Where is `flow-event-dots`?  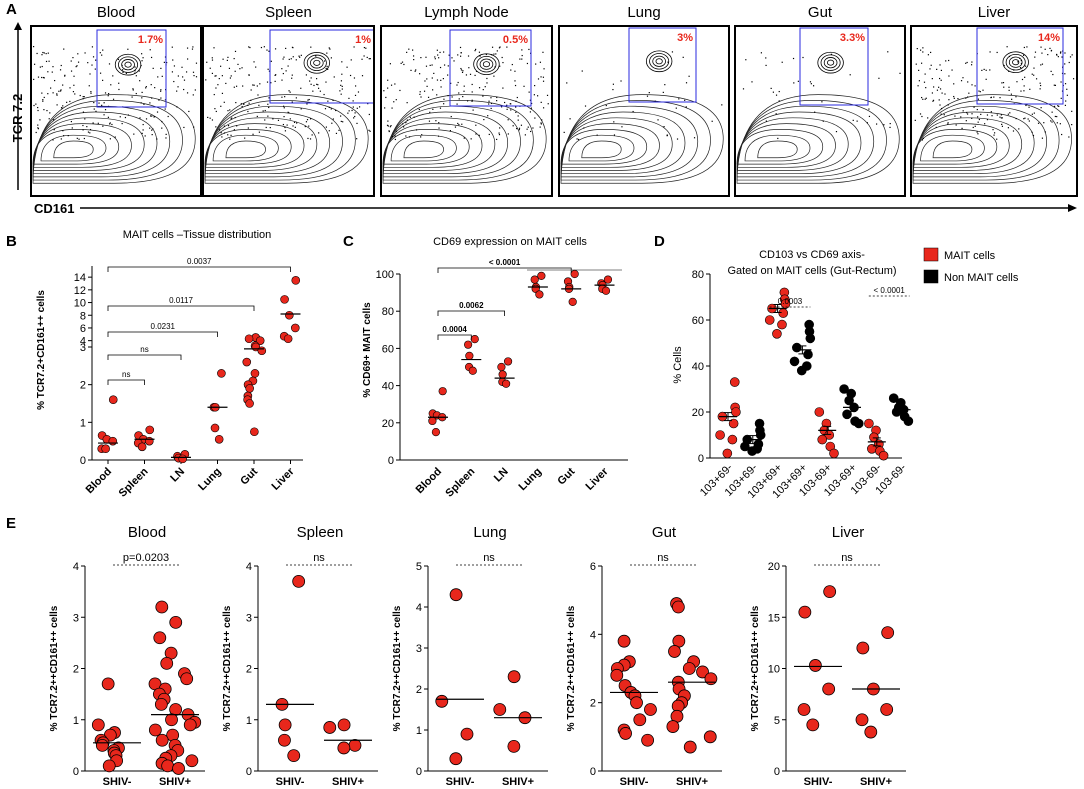
flow-event-dots is located at coordinates (466, 93).